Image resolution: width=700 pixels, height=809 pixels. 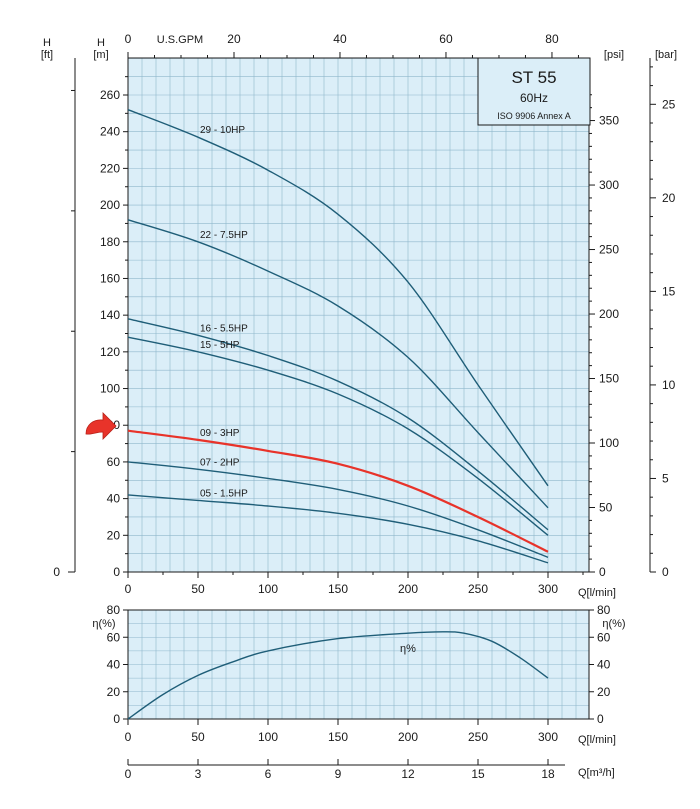 What do you see at coordinates (600, 719) in the screenshot?
I see `eta-tick-label-right: 0` at bounding box center [600, 719].